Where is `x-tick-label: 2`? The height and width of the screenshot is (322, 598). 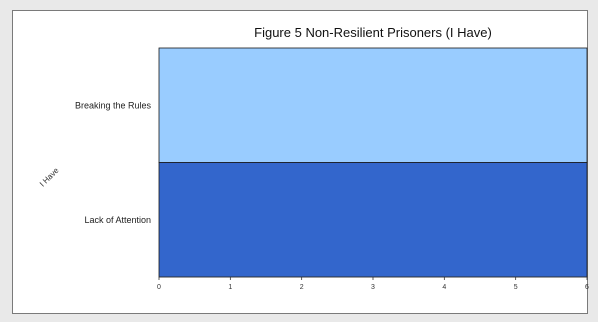
x-tick-label: 2 is located at coordinates (302, 287).